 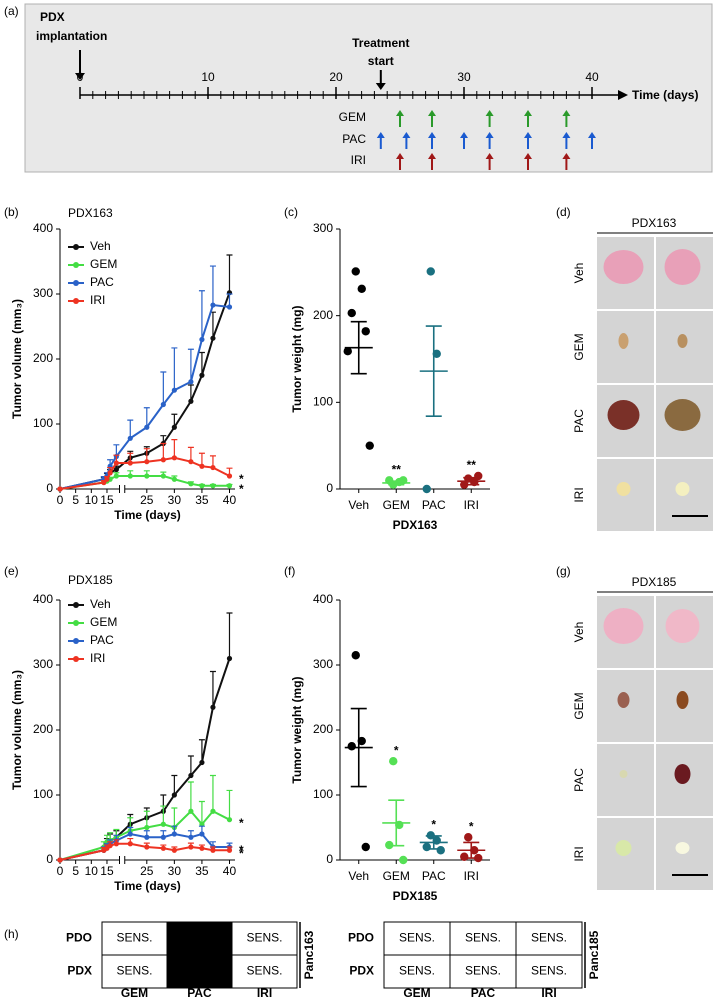 What do you see at coordinates (563, 212) in the screenshot?
I see `panel-label: (d)` at bounding box center [563, 212].